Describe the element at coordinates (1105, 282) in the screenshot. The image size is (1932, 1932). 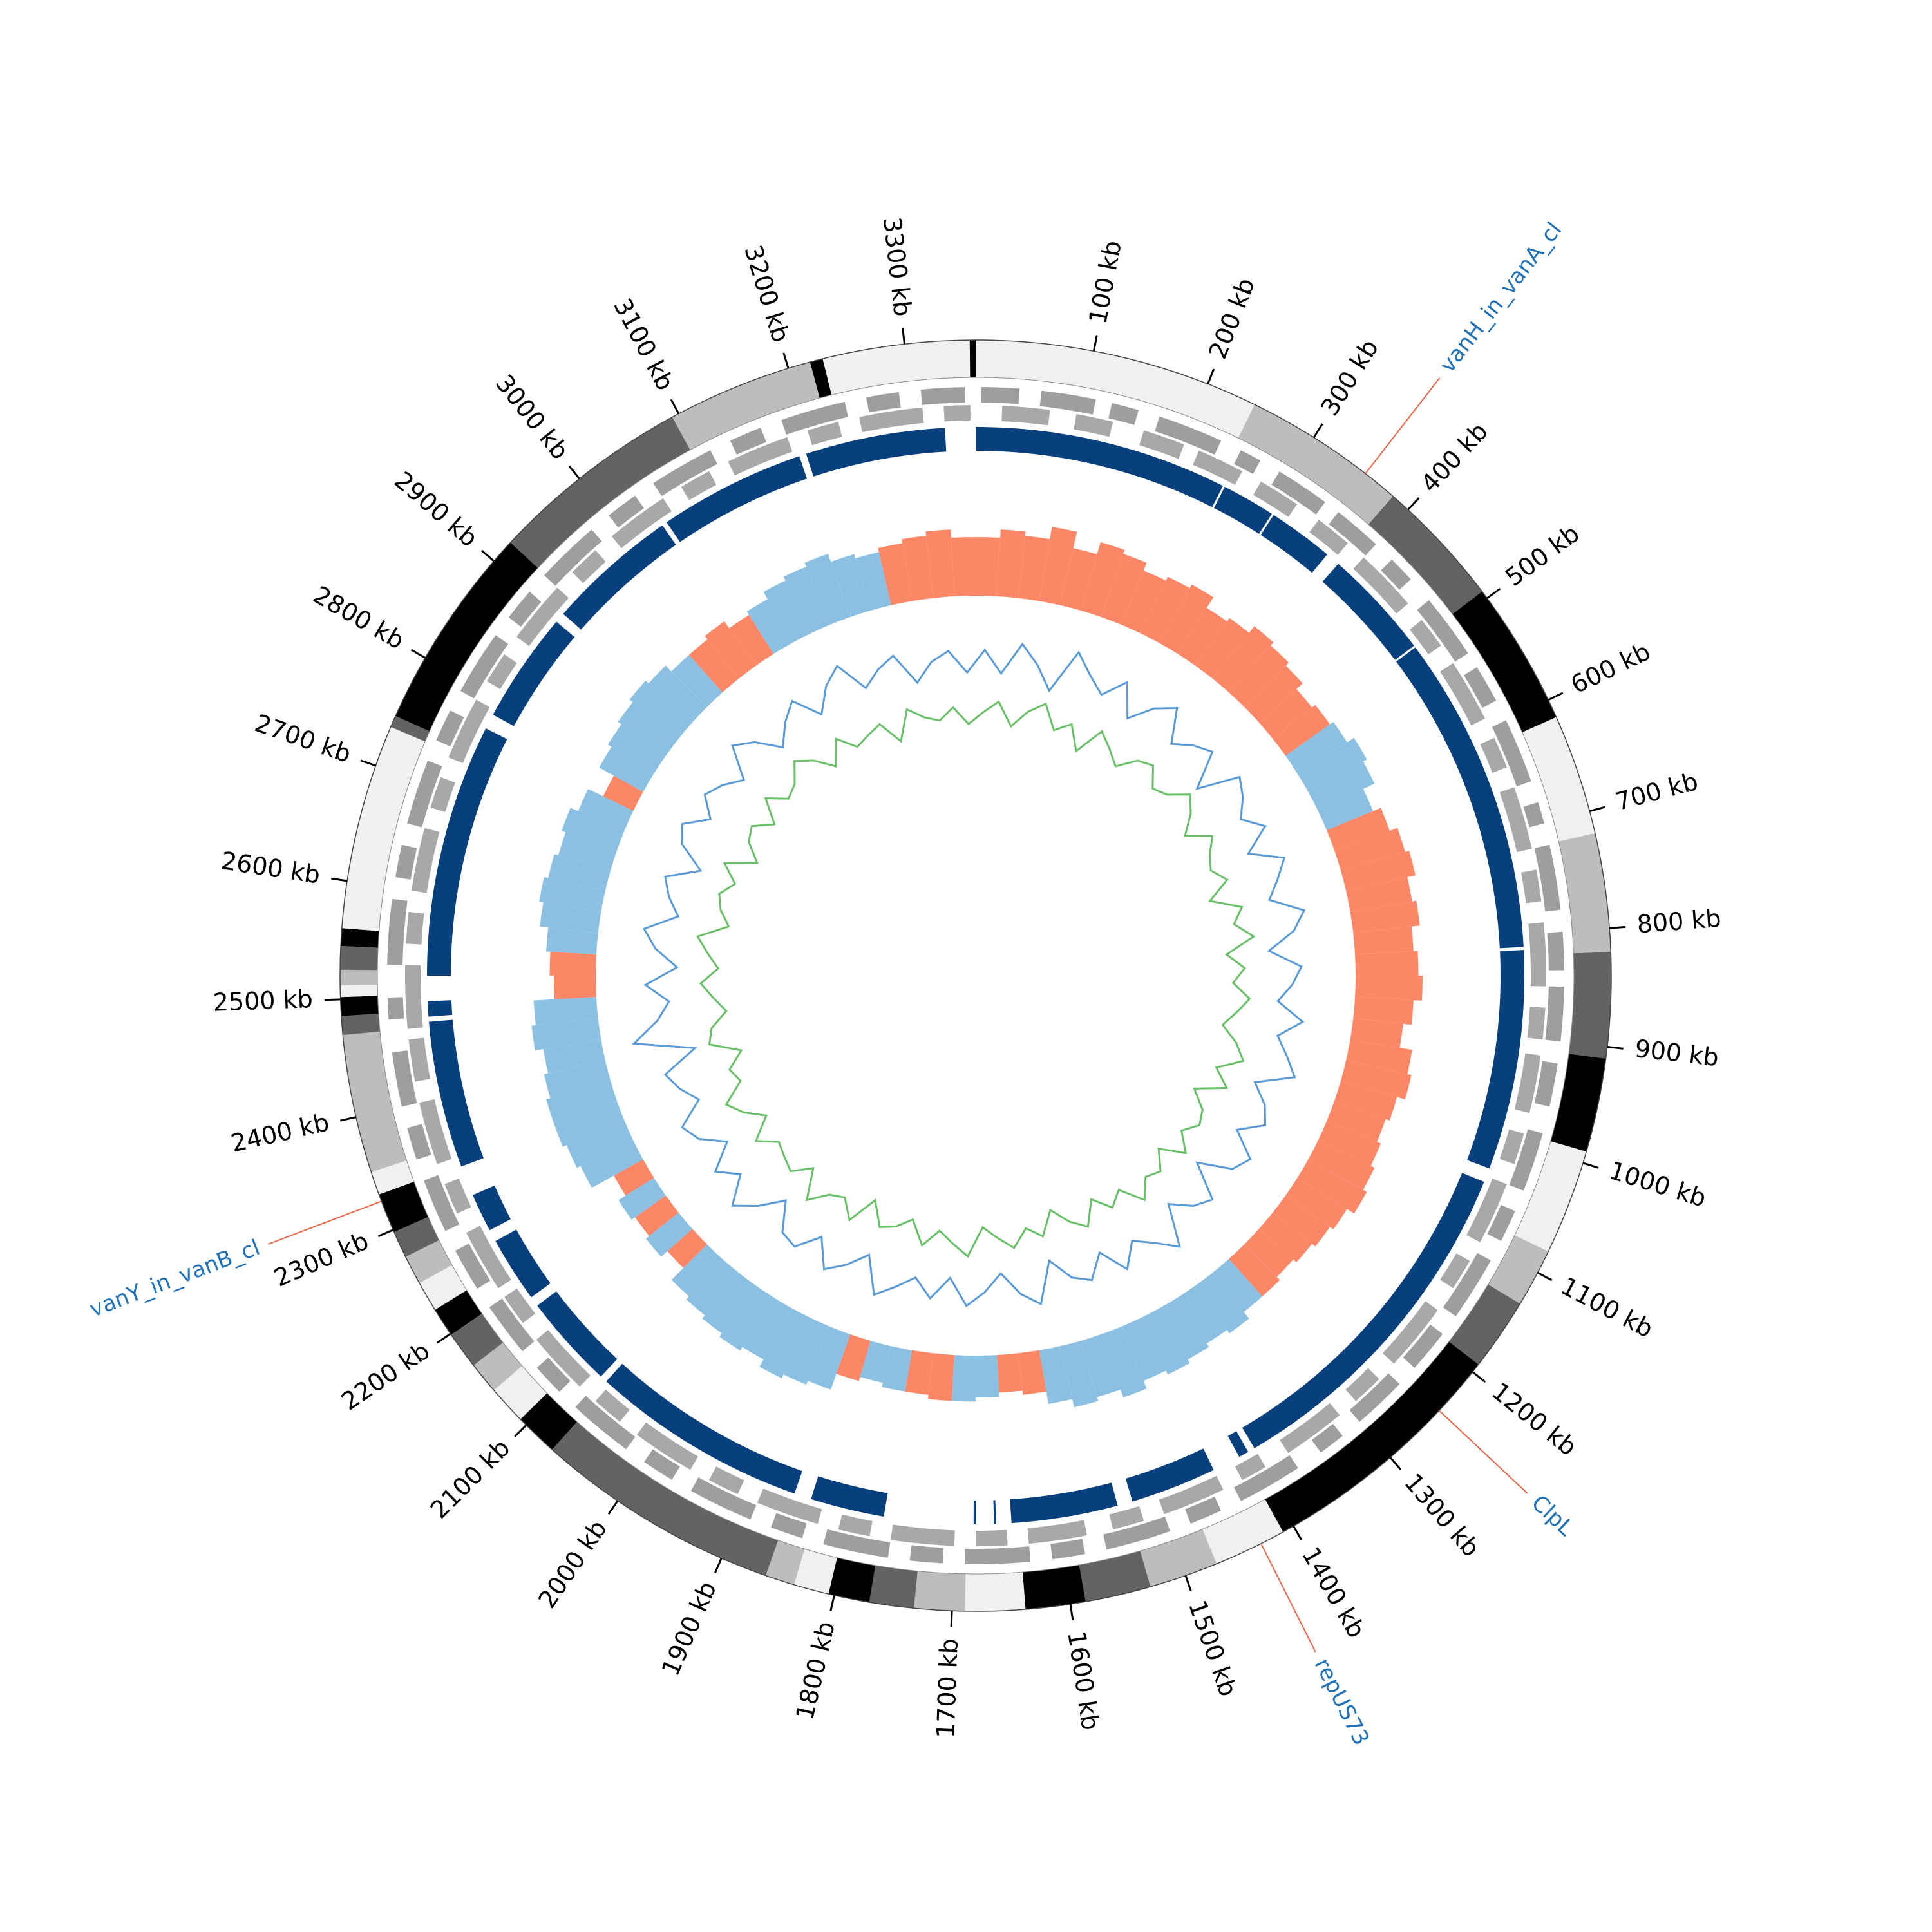
I see `tick-label: 100 kb` at that location.